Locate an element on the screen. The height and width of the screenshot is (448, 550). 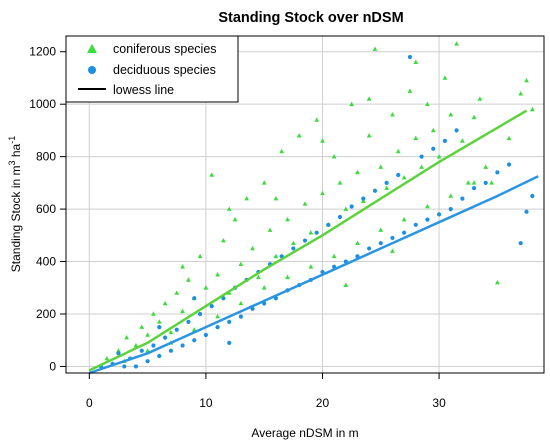
y-tick-label: 0 is located at coordinates (52, 366).